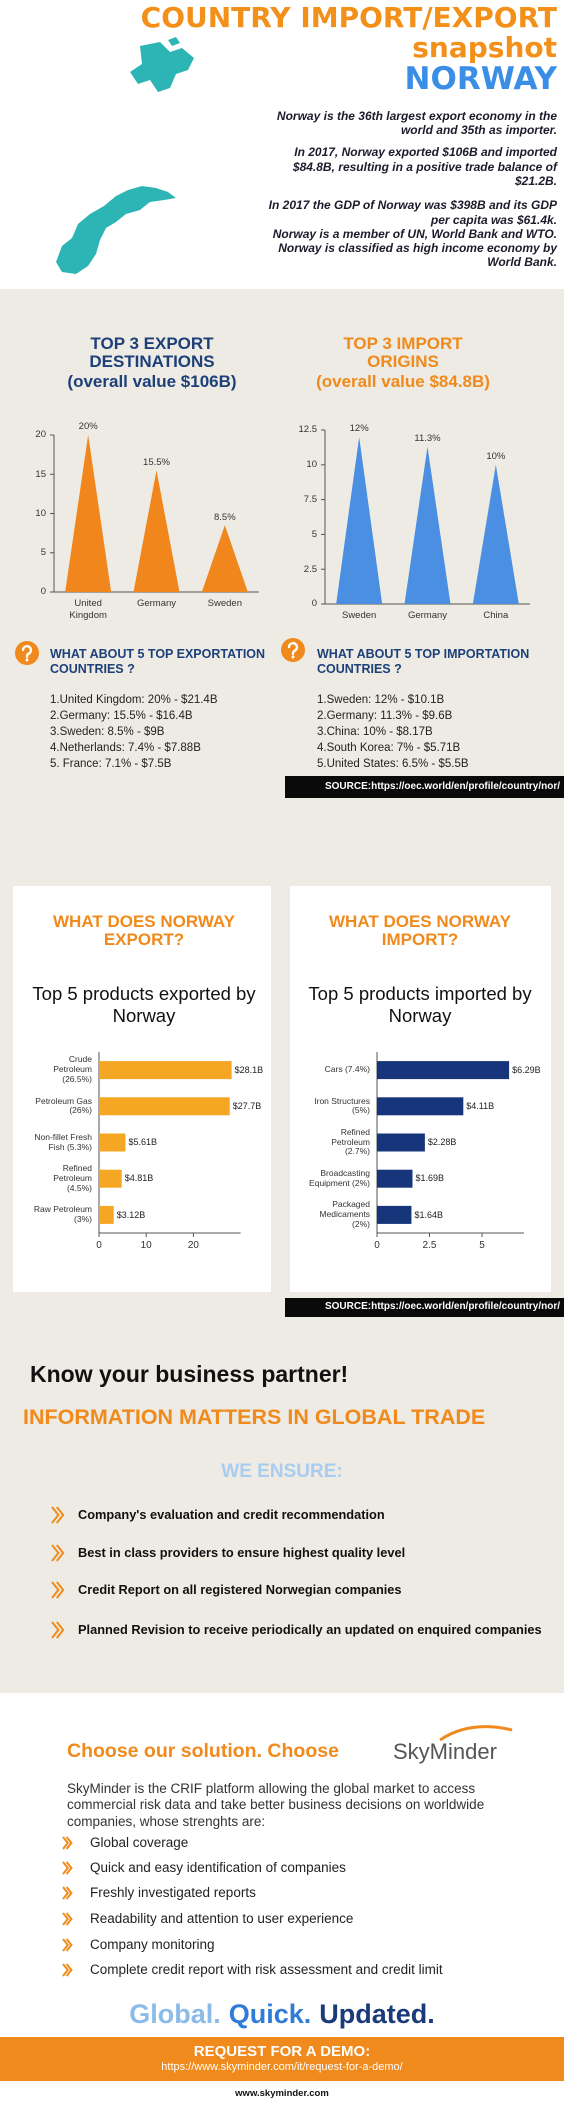 The width and height of the screenshot is (564, 2104). Describe the element at coordinates (189, 1374) in the screenshot. I see `heading: Know your business partner!` at that location.